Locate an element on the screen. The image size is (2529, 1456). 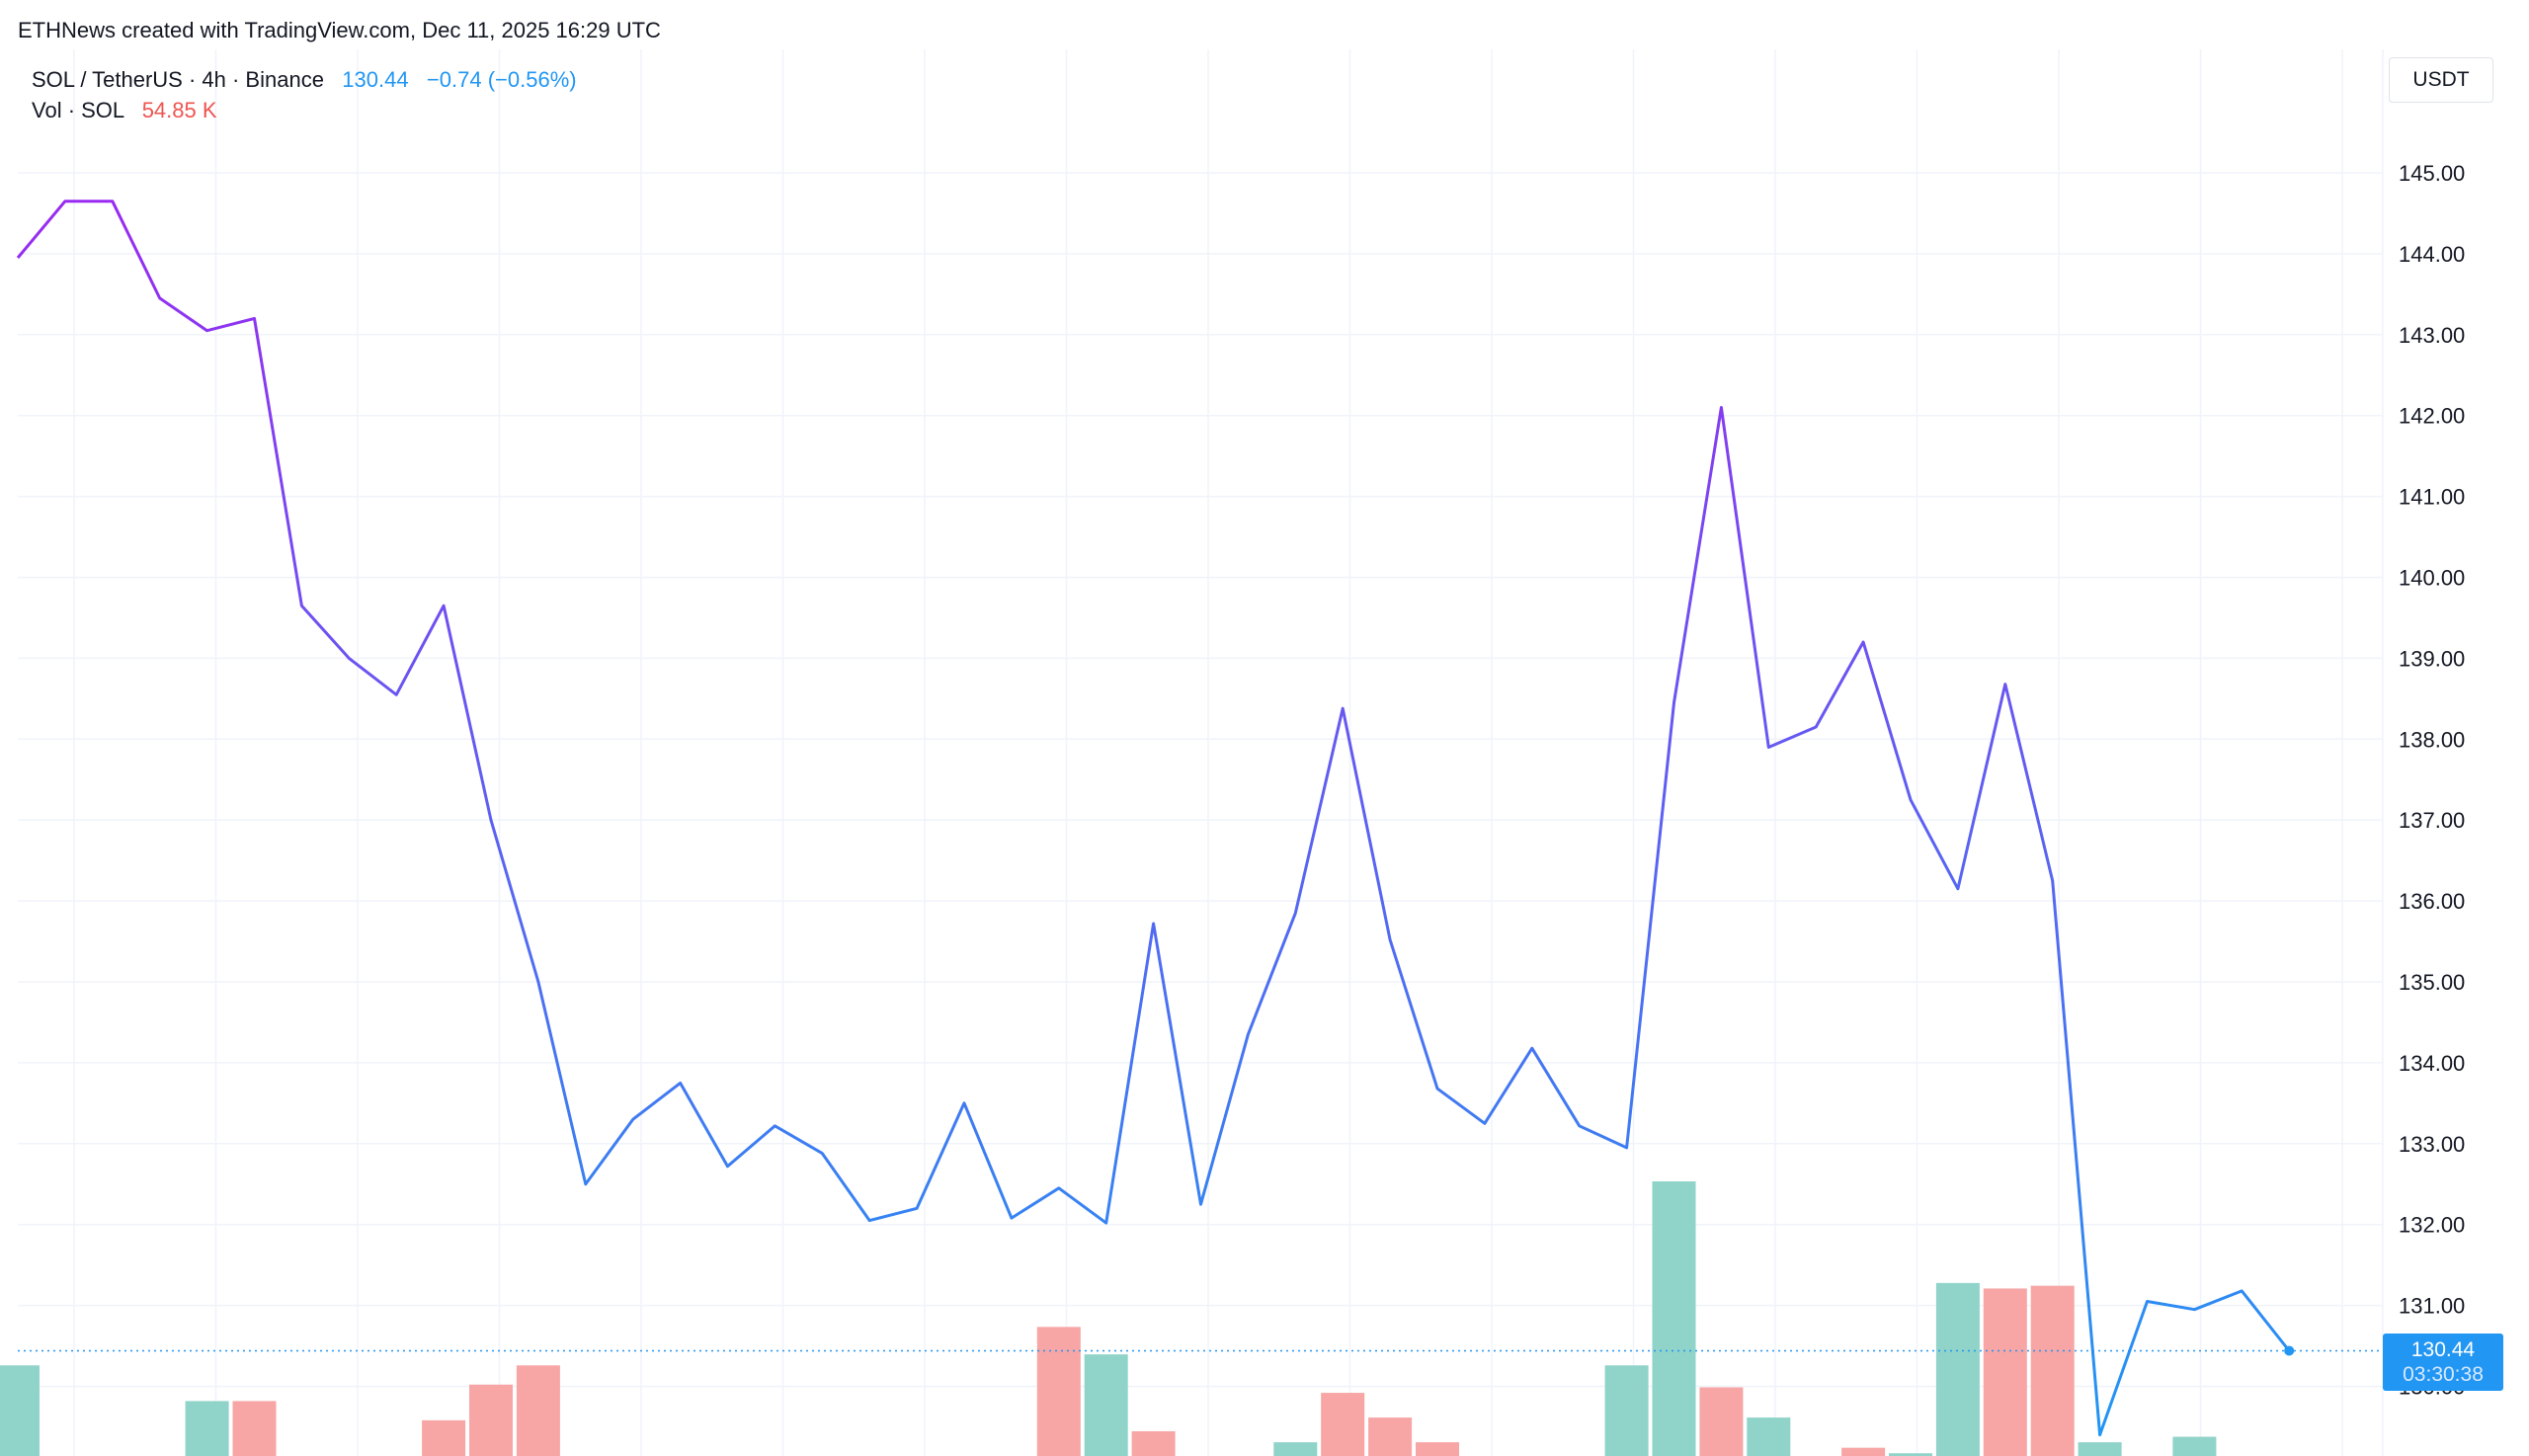
volume-label: Vol · SOL is located at coordinates (78, 110).